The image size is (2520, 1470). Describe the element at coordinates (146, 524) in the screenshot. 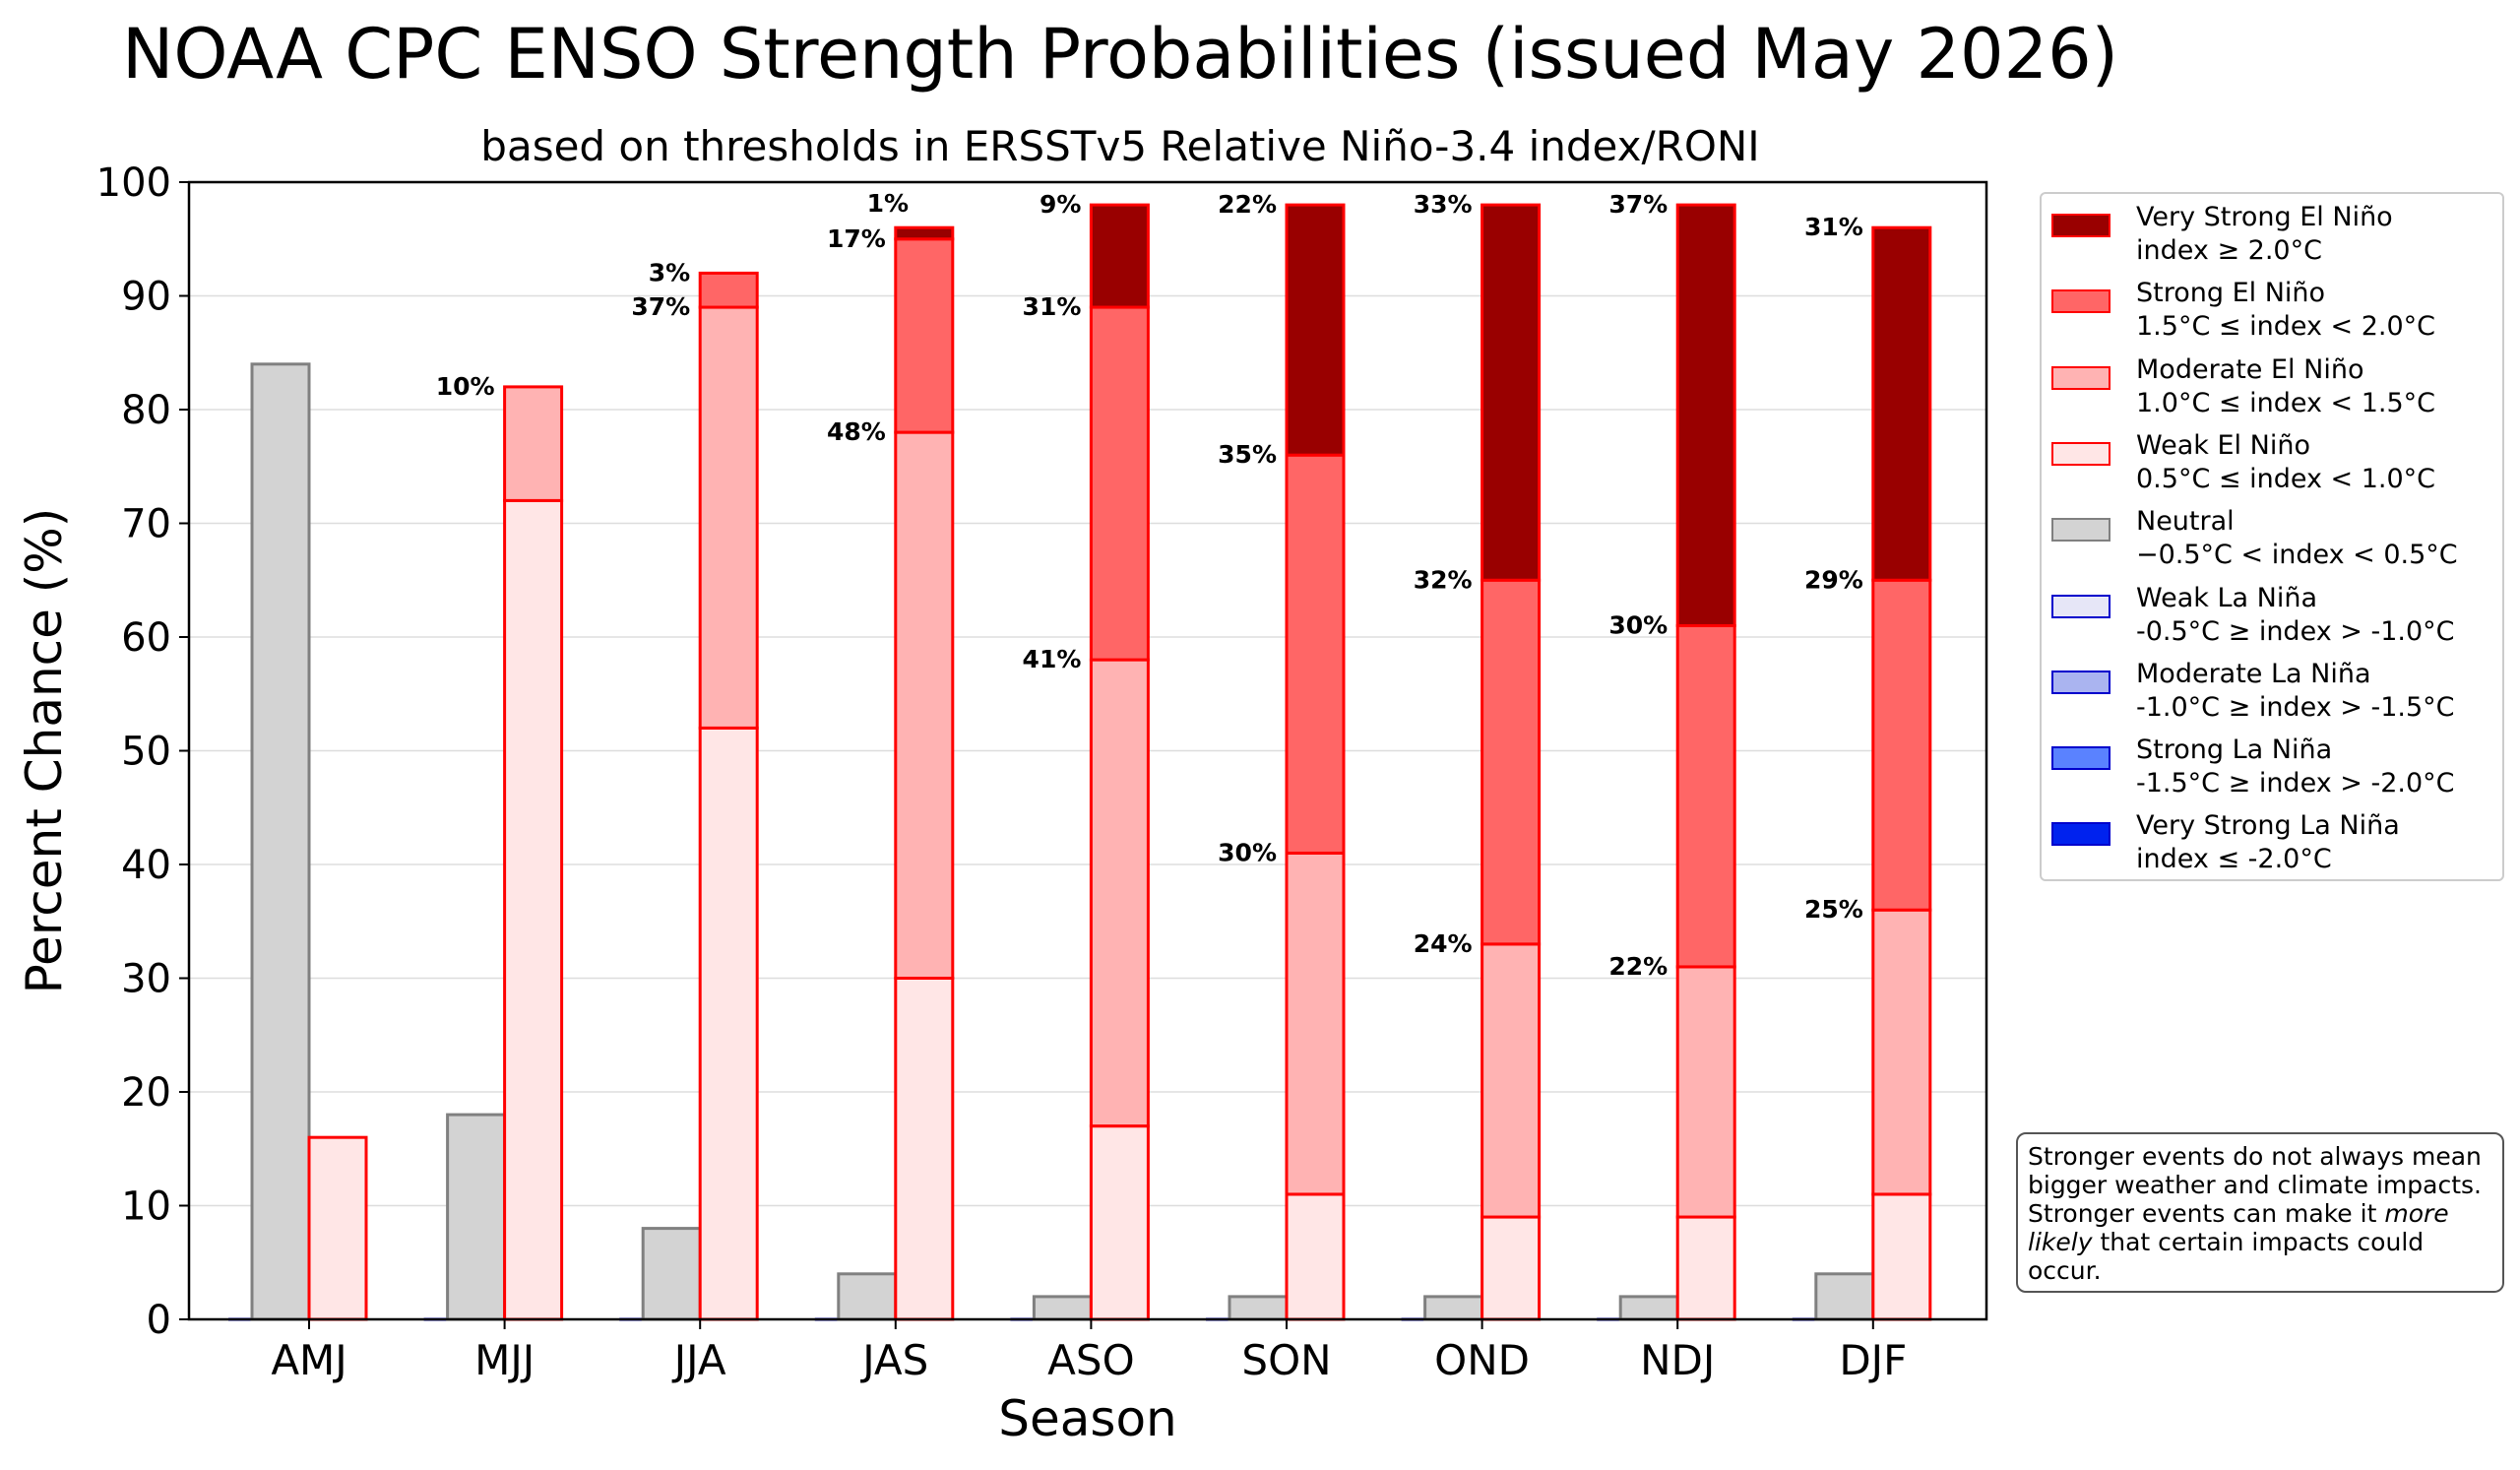

I see `y-tick-label: 70` at that location.